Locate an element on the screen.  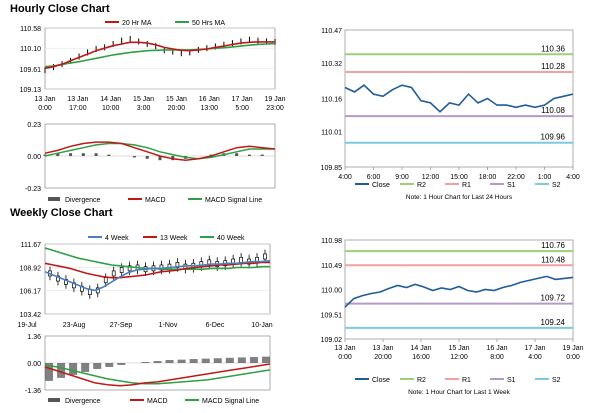
y-tick-label: 0.00 is located at coordinates (34, 364).